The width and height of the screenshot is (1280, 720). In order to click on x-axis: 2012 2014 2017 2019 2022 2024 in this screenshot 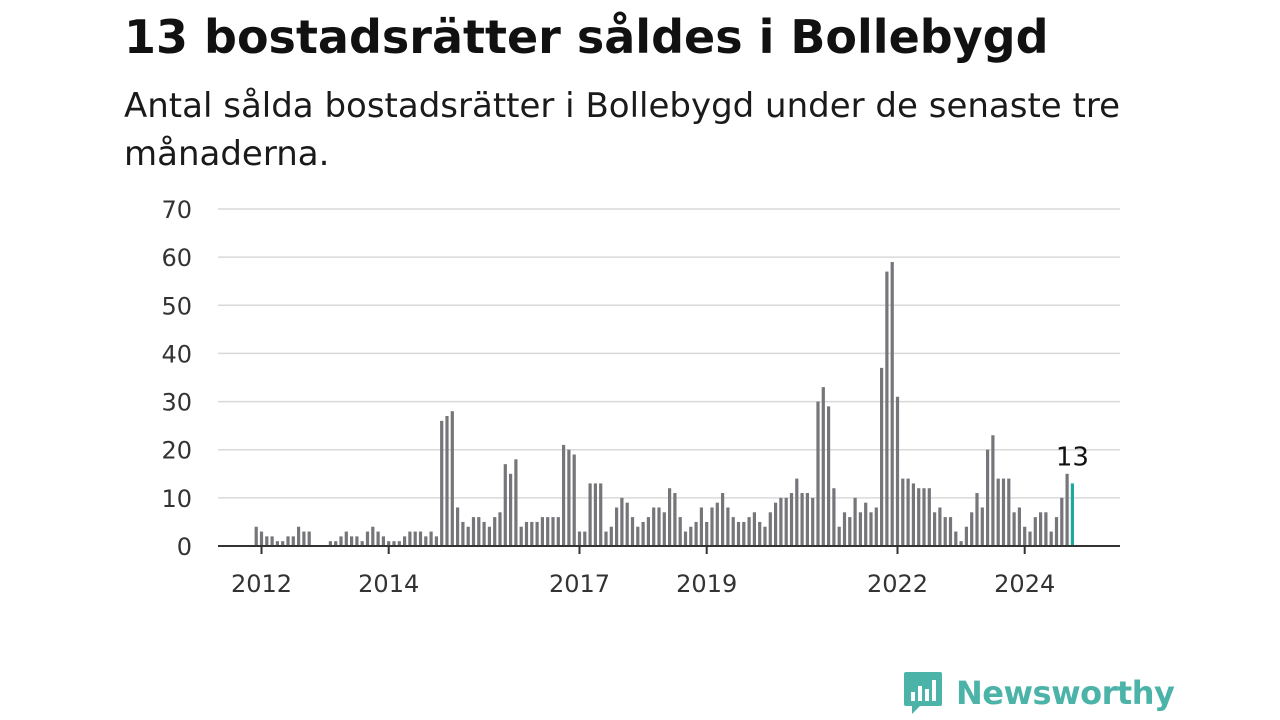, I will do `click(669, 571)`.